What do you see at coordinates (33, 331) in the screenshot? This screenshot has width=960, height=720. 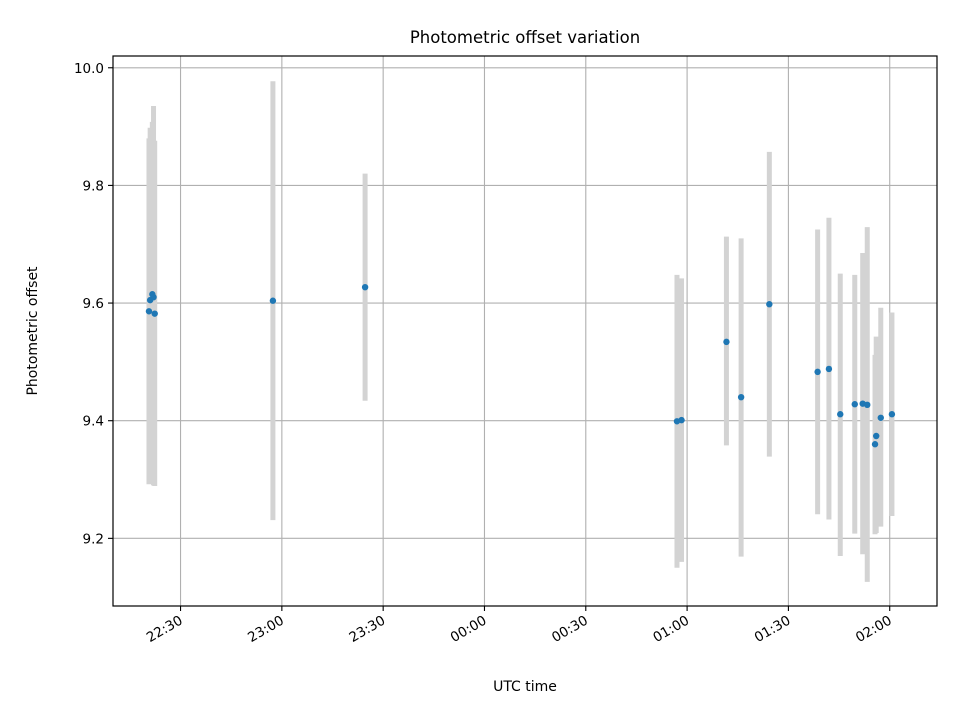 I see `y-axis-label: Photometric offset` at bounding box center [33, 331].